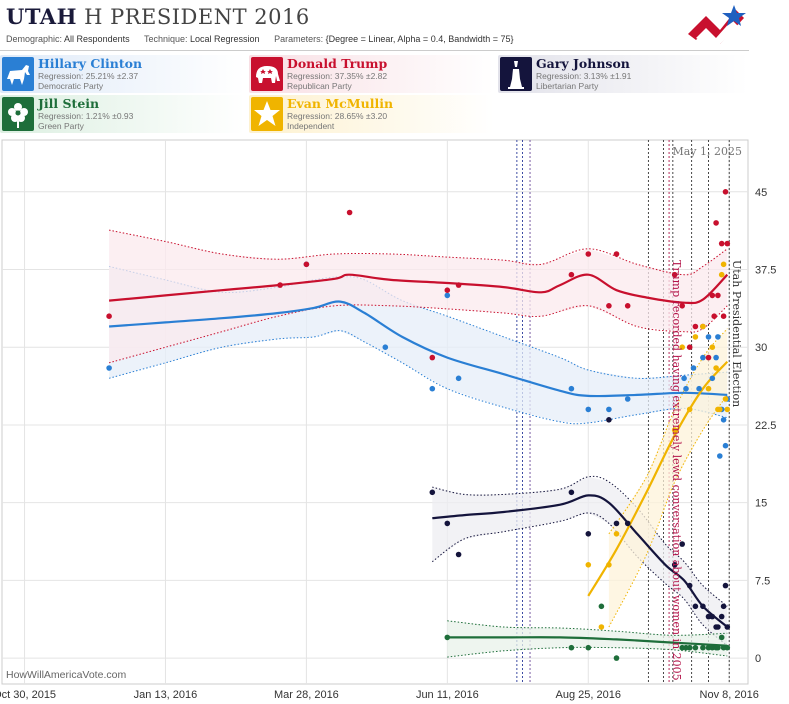 The image size is (789, 704). I want to click on demographic-label: Demographic:, so click(34, 39).